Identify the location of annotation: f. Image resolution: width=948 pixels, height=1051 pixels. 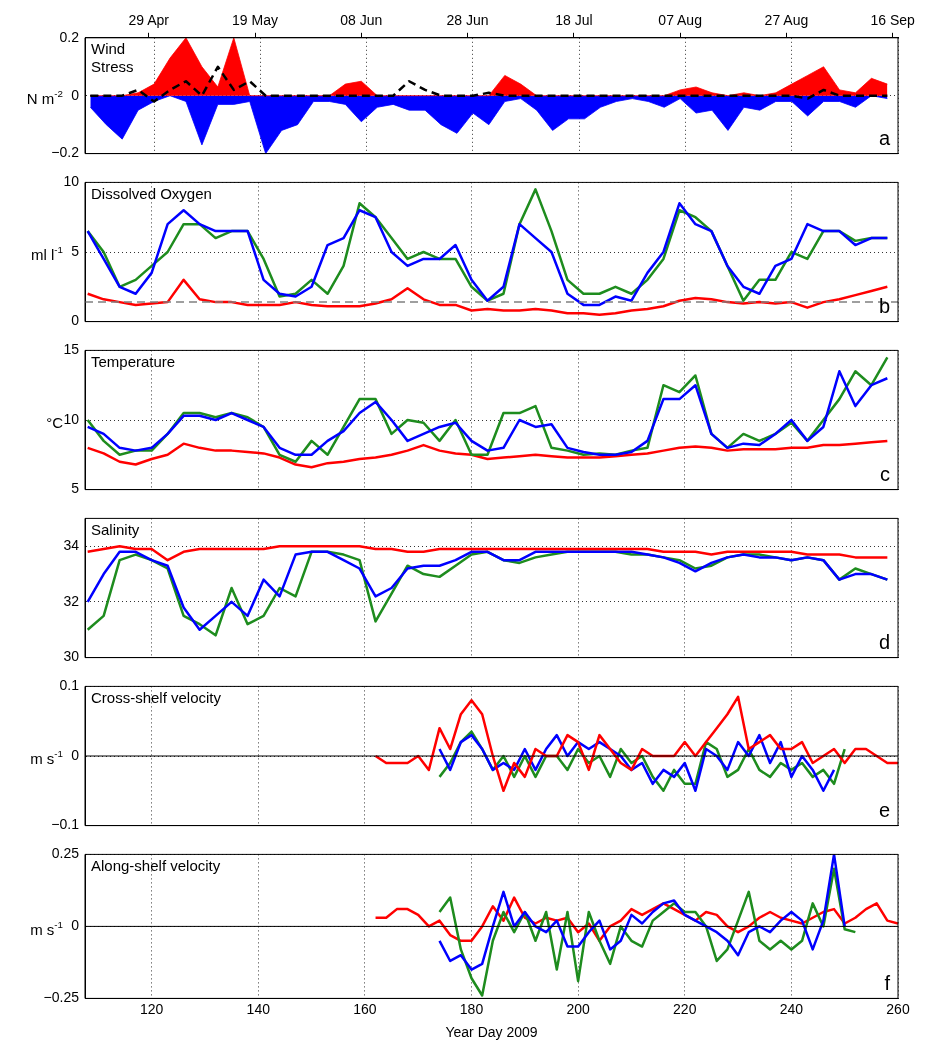
(887, 982).